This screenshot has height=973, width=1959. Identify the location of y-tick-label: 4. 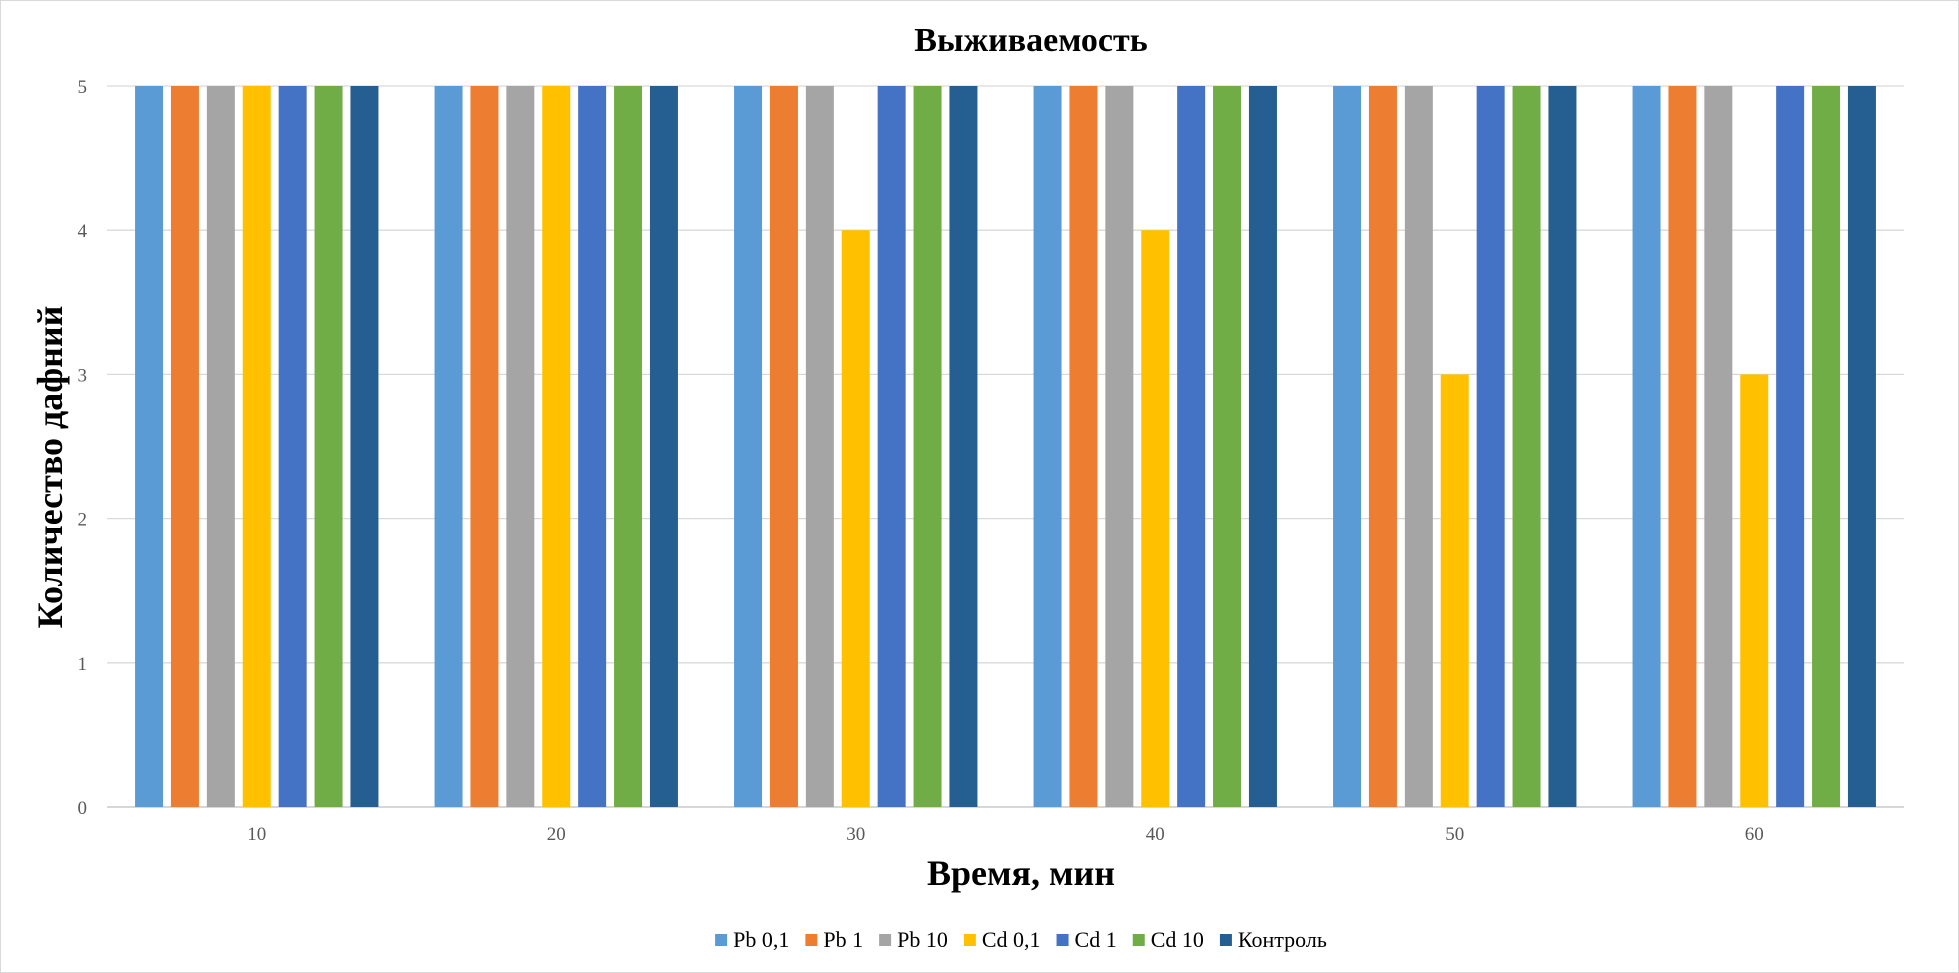
(83, 231).